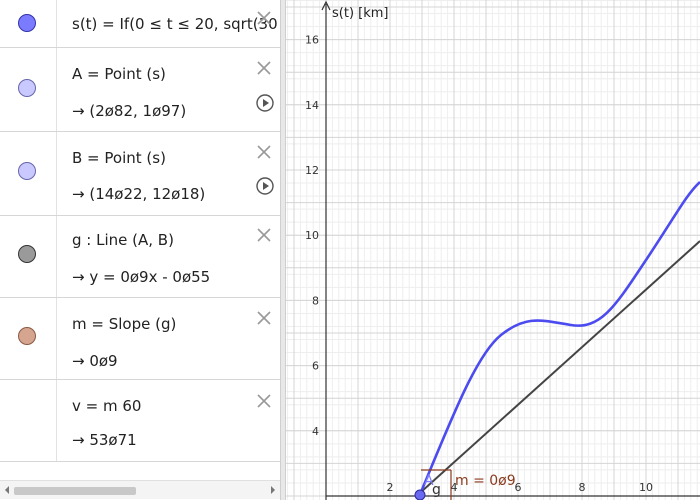 The height and width of the screenshot is (500, 700). I want to click on definition-text: s(t) = If(0 ≤ t ≤ 20, sqrt(30, so click(175, 24).